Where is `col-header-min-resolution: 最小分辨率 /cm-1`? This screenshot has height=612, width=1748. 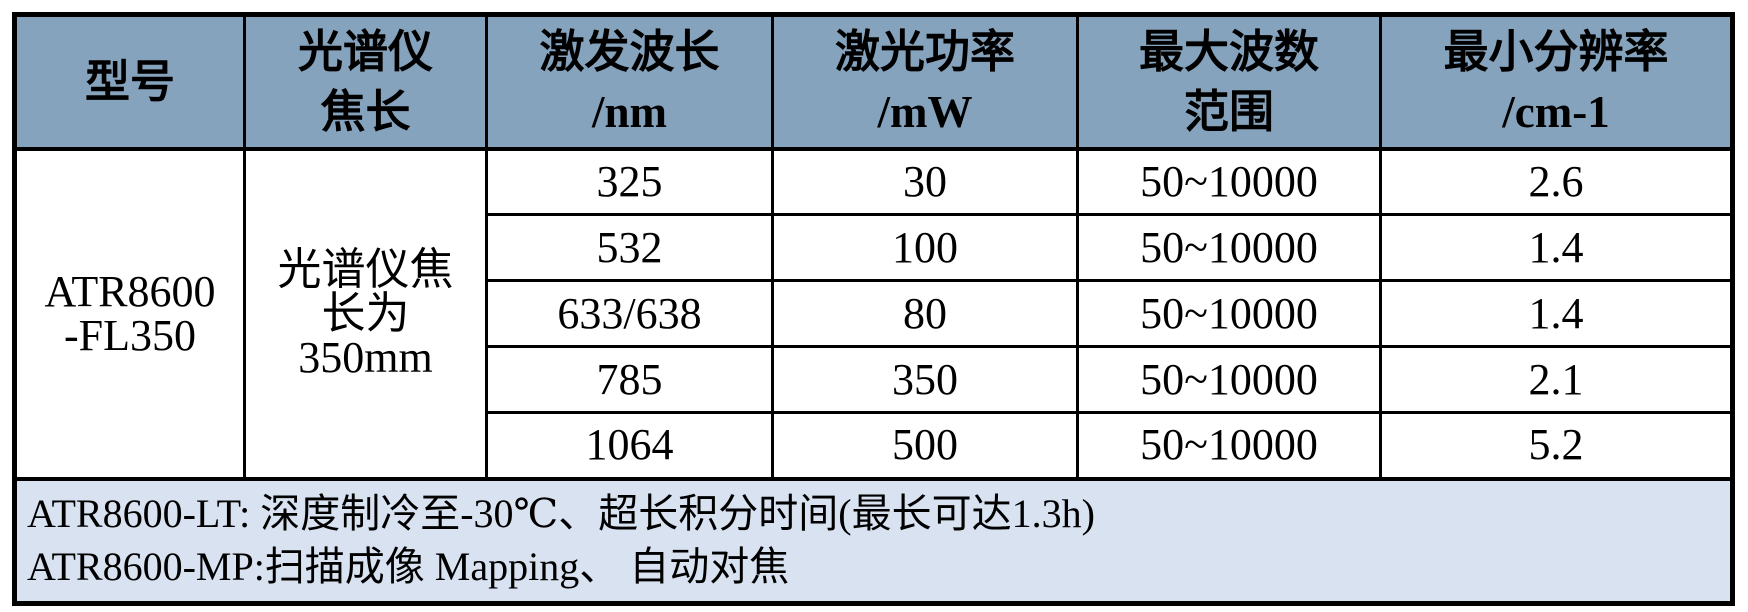 col-header-min-resolution: 最小分辨率 /cm-1 is located at coordinates (1556, 82).